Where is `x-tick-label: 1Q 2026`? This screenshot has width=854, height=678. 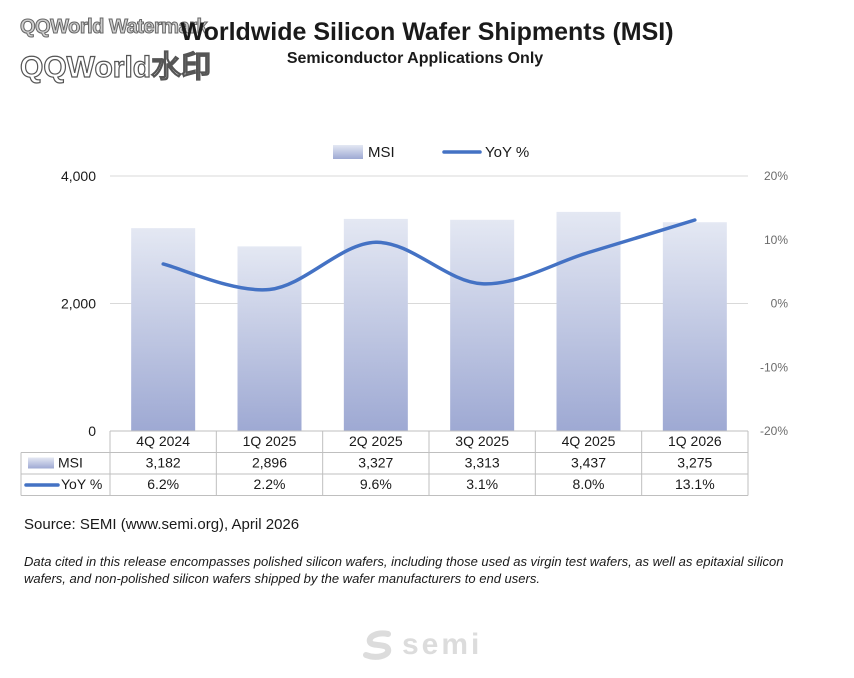 x-tick-label: 1Q 2026 is located at coordinates (695, 441).